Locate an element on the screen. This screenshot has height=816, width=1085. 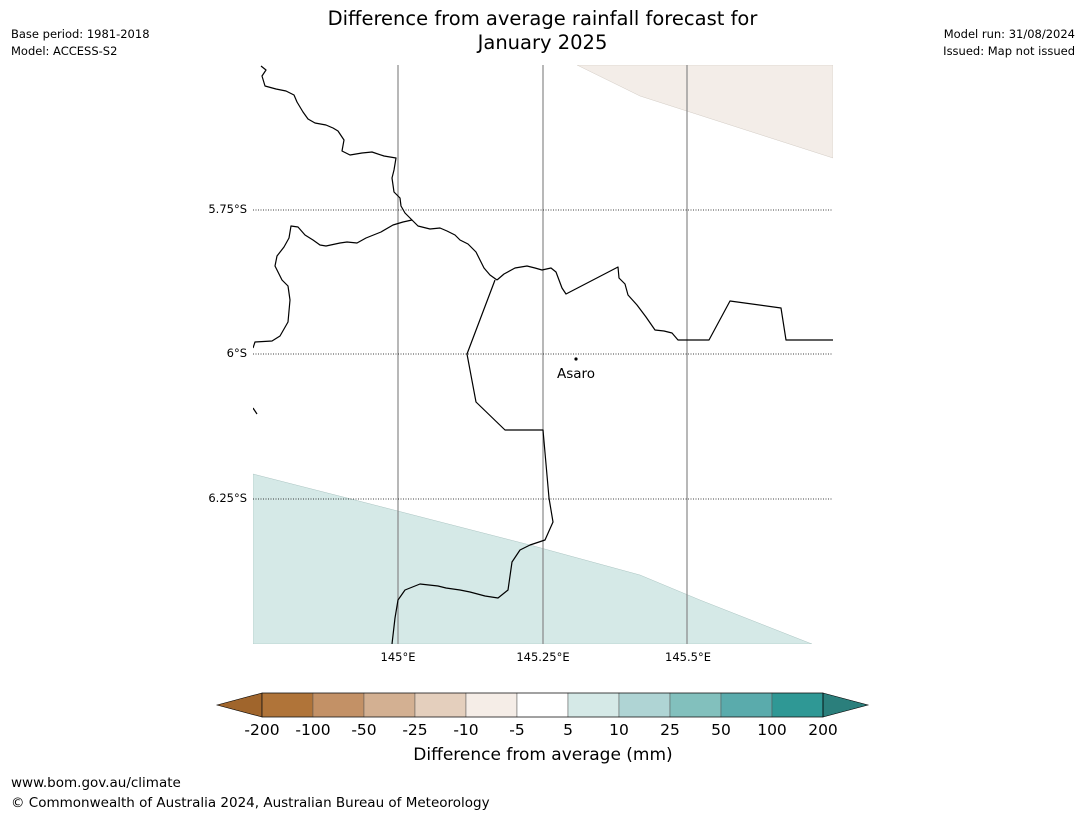
lon-label-2: 145.25°E is located at coordinates (542, 657).